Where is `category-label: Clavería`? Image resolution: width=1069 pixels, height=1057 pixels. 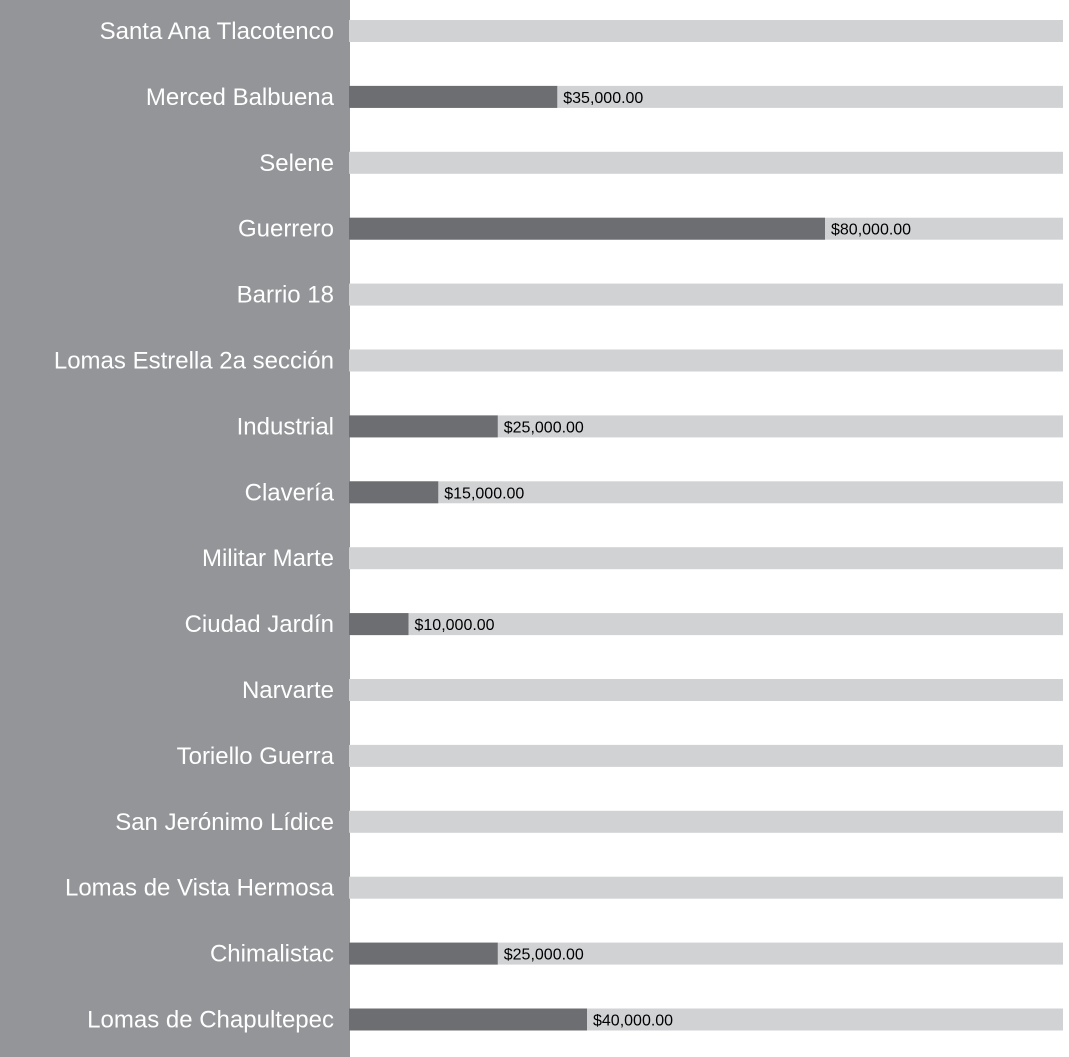 category-label: Clavería is located at coordinates (290, 492).